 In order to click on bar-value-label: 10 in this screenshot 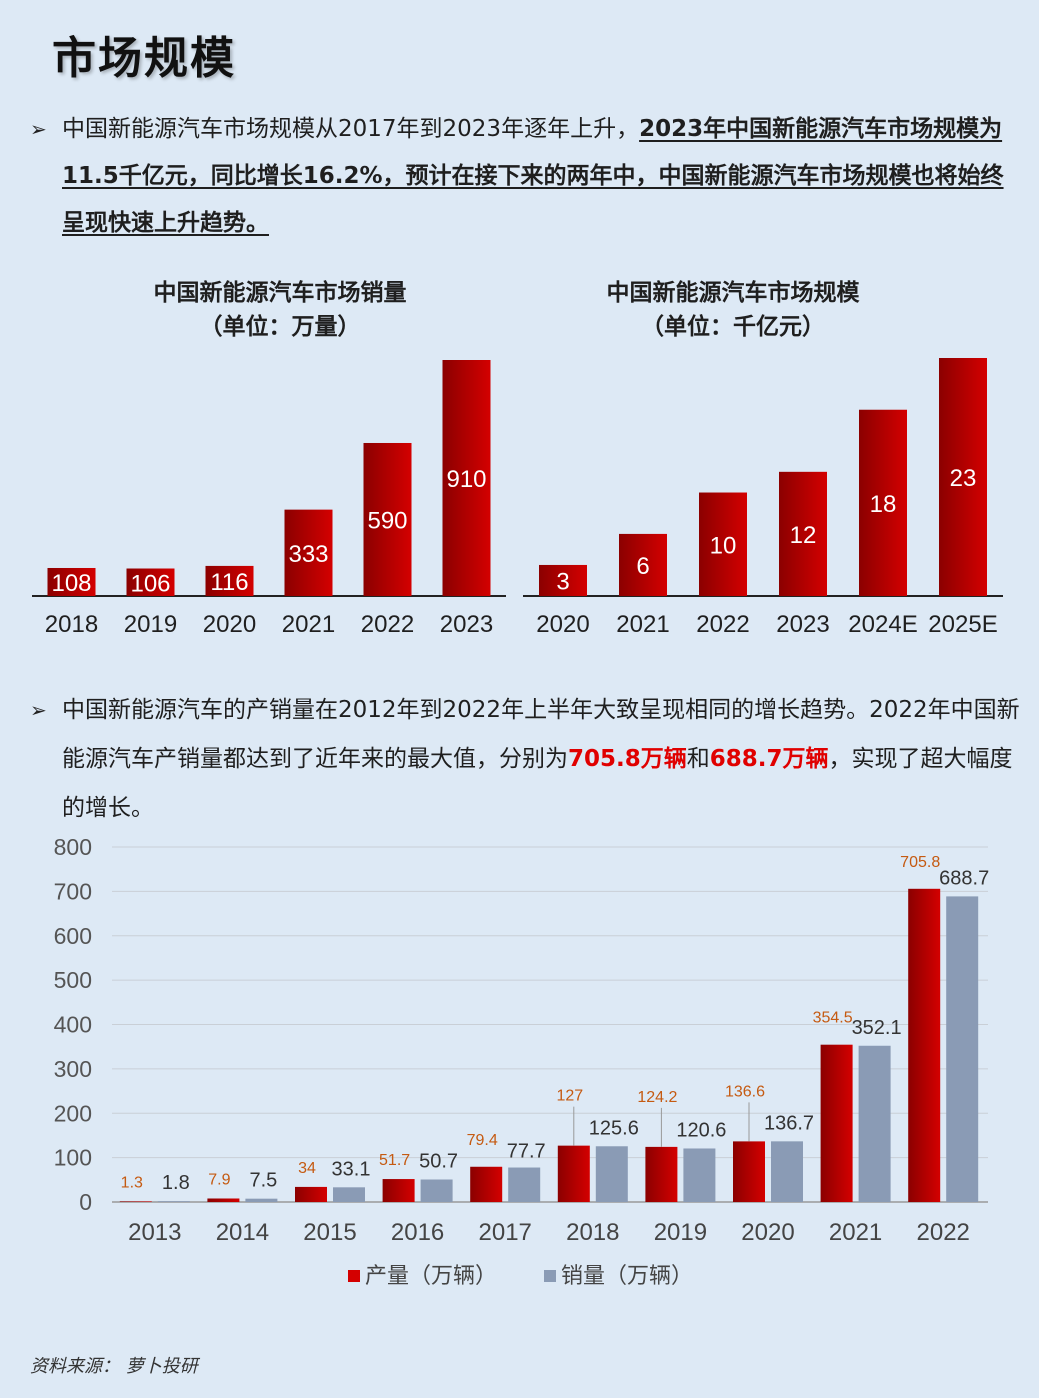, I will do `click(723, 545)`.